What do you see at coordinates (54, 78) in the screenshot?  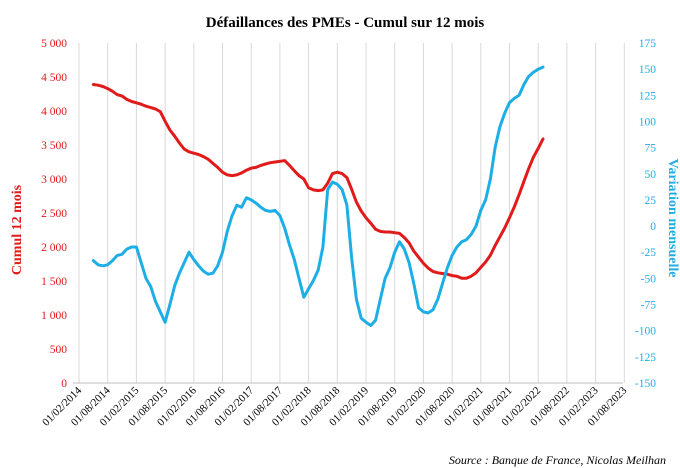 I see `left-tick-label: 4 500` at bounding box center [54, 78].